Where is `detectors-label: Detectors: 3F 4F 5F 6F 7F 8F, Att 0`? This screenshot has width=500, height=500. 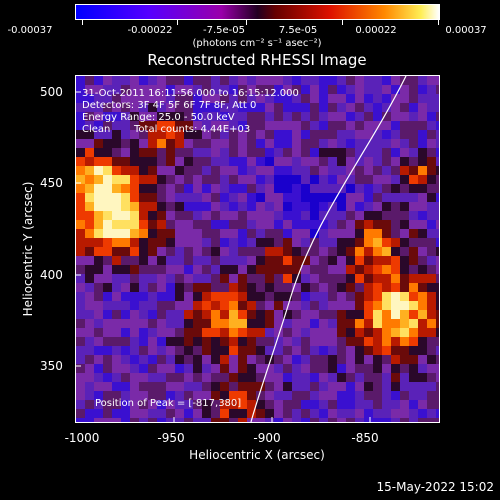
detectors-label: Detectors: 3F 4F 5F 6F 7F 8F, Att 0 is located at coordinates (169, 105).